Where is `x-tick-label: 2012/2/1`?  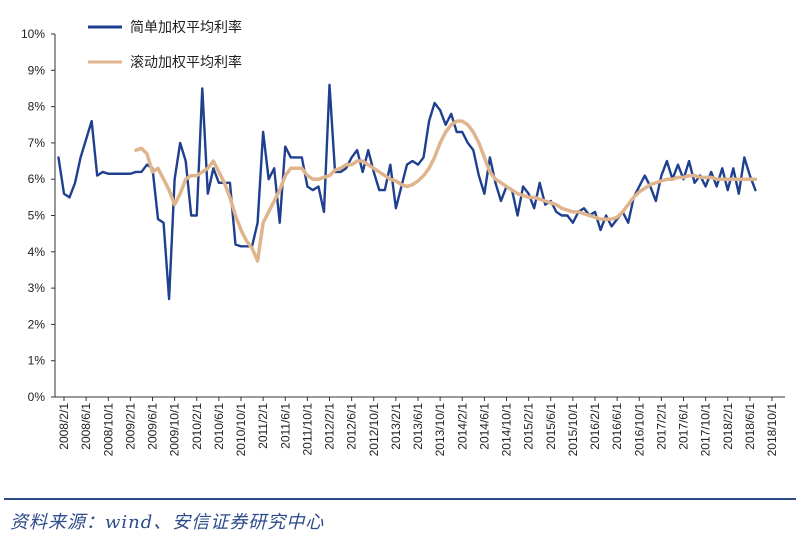 x-tick-label: 2012/2/1 is located at coordinates (330, 426).